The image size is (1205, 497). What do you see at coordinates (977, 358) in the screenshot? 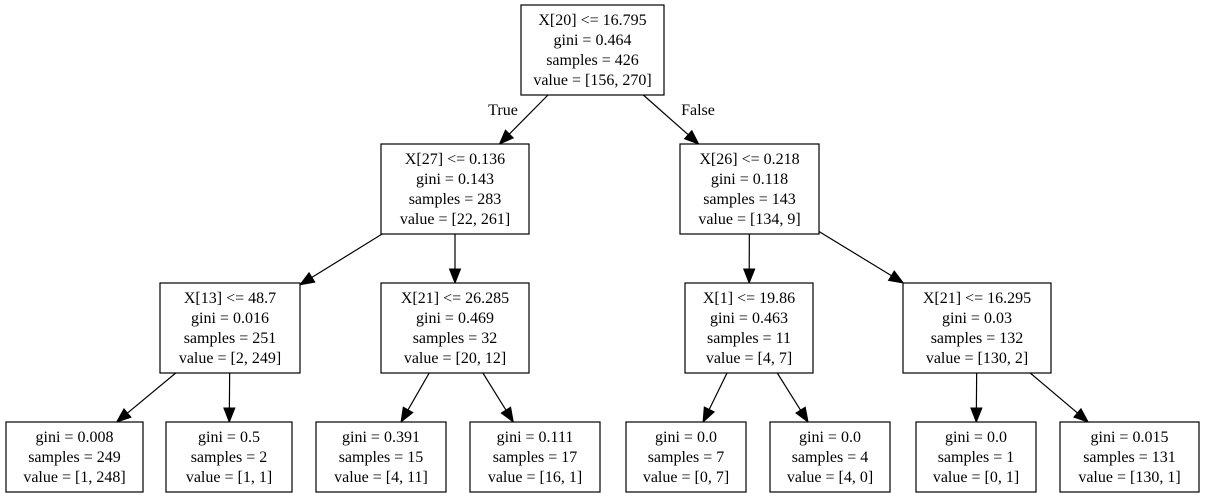
I see `node-line: value = [130, 2]` at bounding box center [977, 358].